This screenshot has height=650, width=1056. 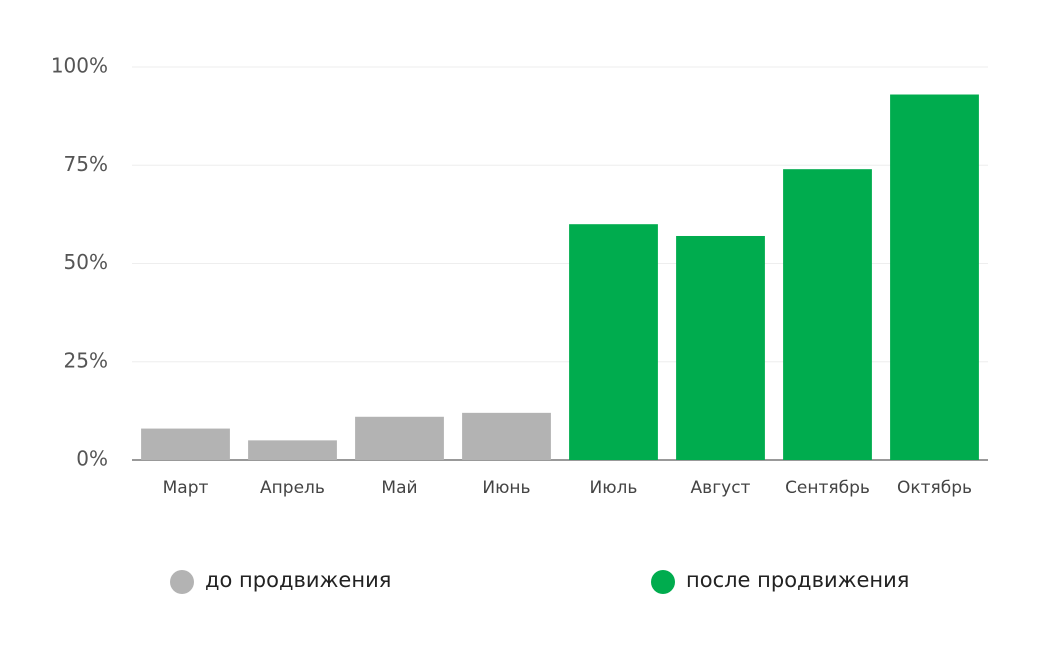 What do you see at coordinates (292, 488) in the screenshot?
I see `x-tick-label: Апрель` at bounding box center [292, 488].